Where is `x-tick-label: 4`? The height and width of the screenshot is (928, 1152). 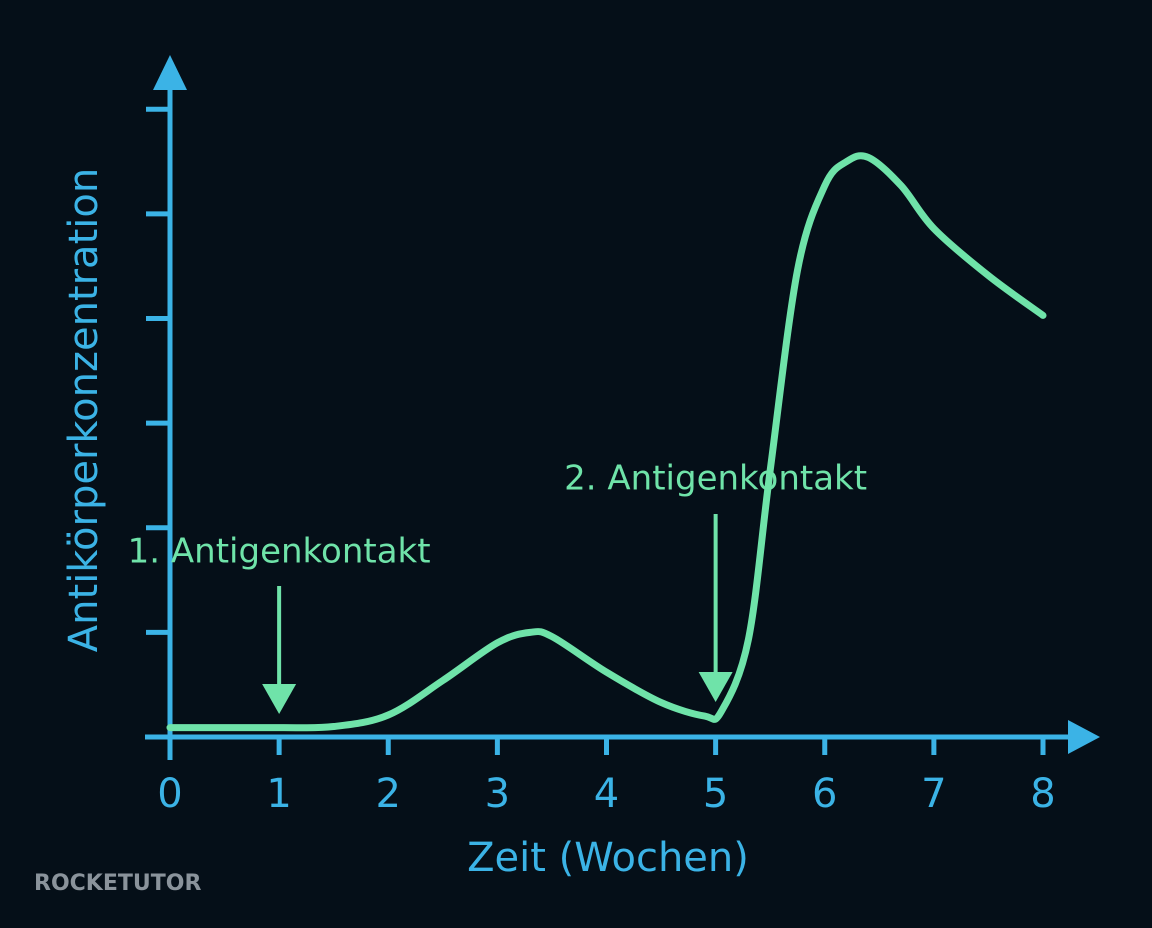
x-tick-label: 4 is located at coordinates (606, 794).